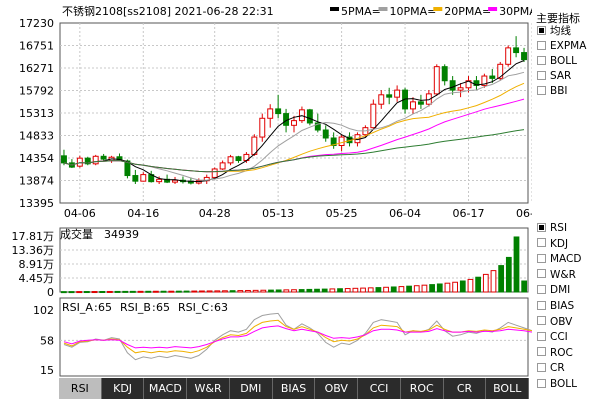  I want to click on rsi-legend-name-2: RSI_C, so click(193, 307).